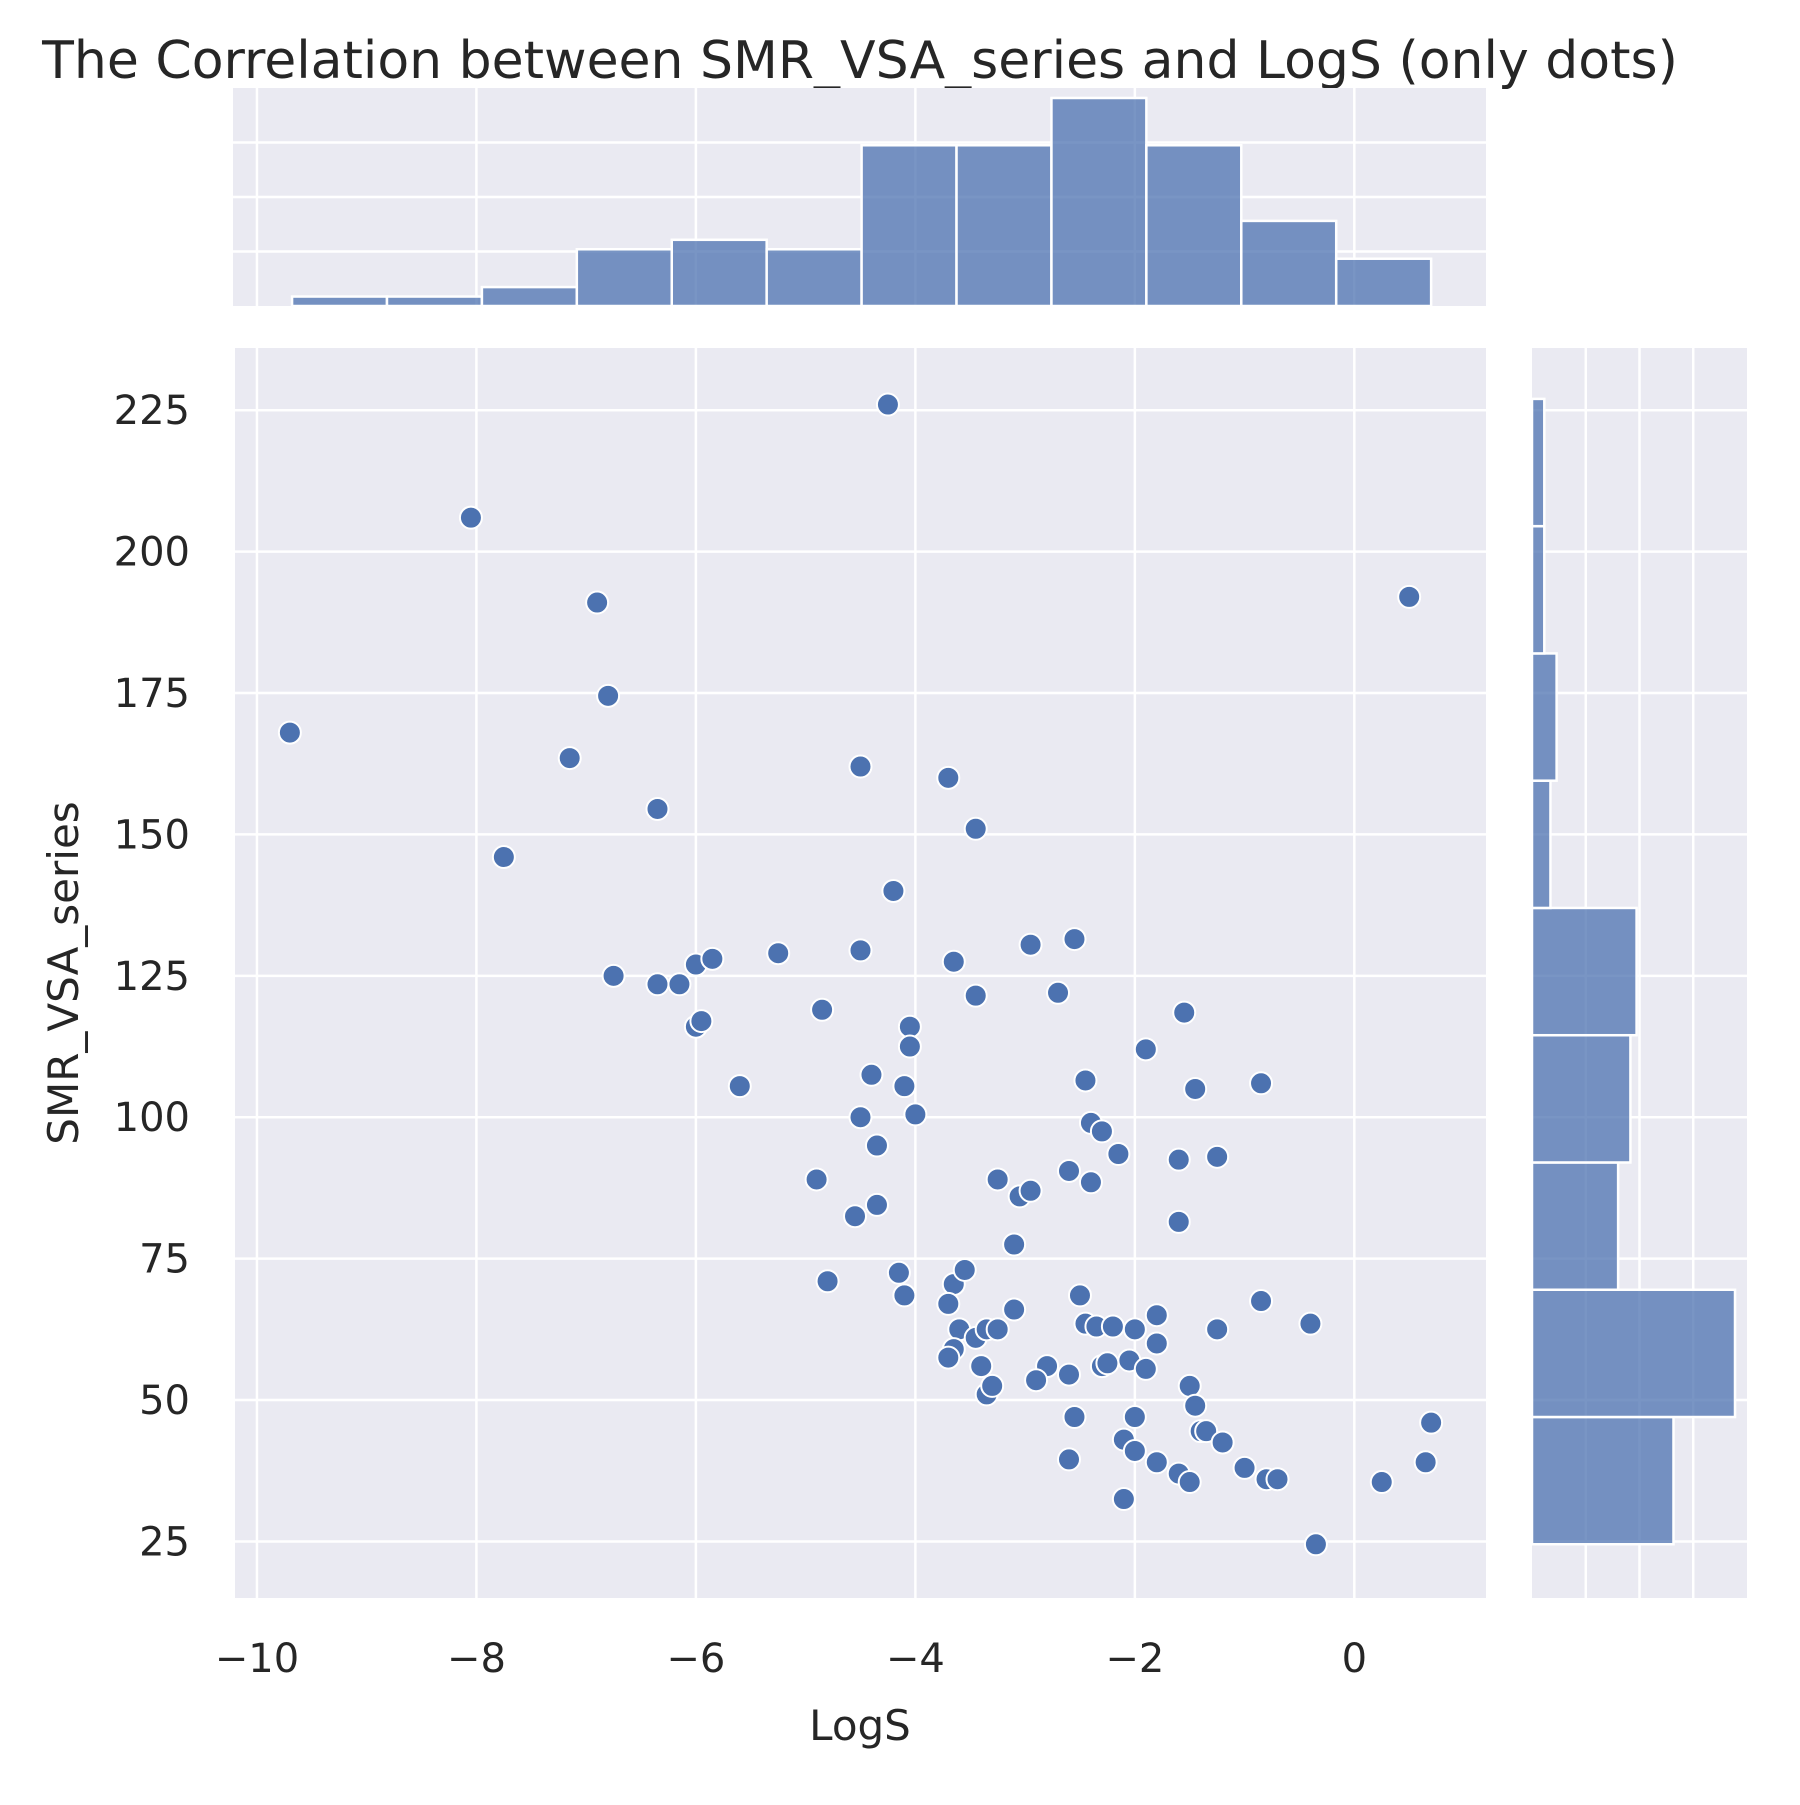 This screenshot has height=1805, width=1800. Describe the element at coordinates (164, 1401) in the screenshot. I see `y-tick-label: 50` at that location.